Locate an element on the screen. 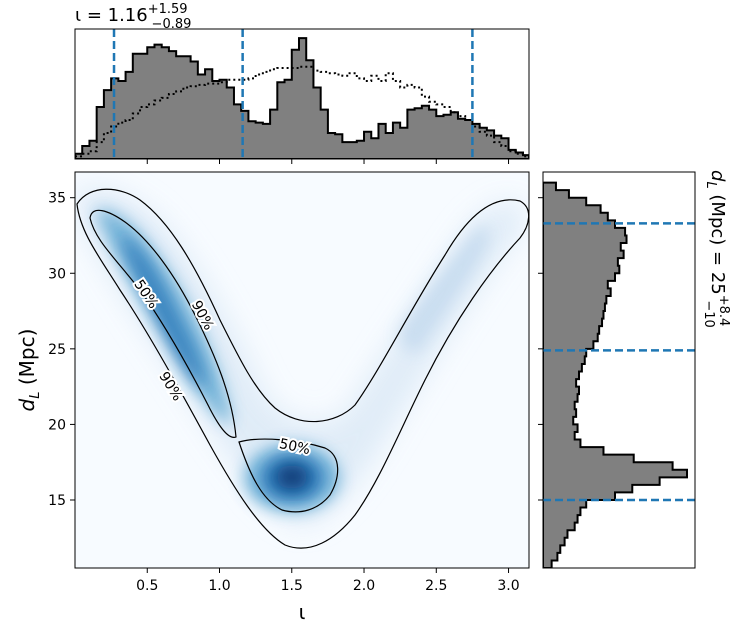  iota-title-sup: +1.59 is located at coordinates (168, 9).